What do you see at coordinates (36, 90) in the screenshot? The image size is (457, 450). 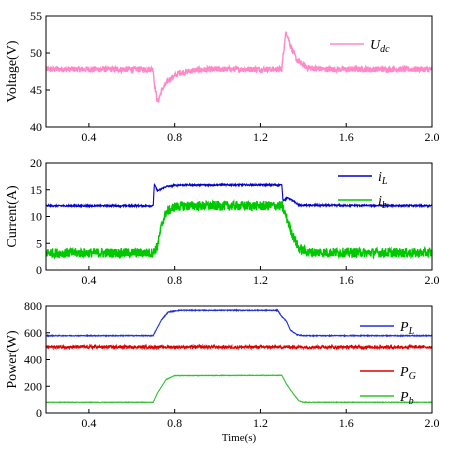 I see `y-tick-label: 45` at bounding box center [36, 90].